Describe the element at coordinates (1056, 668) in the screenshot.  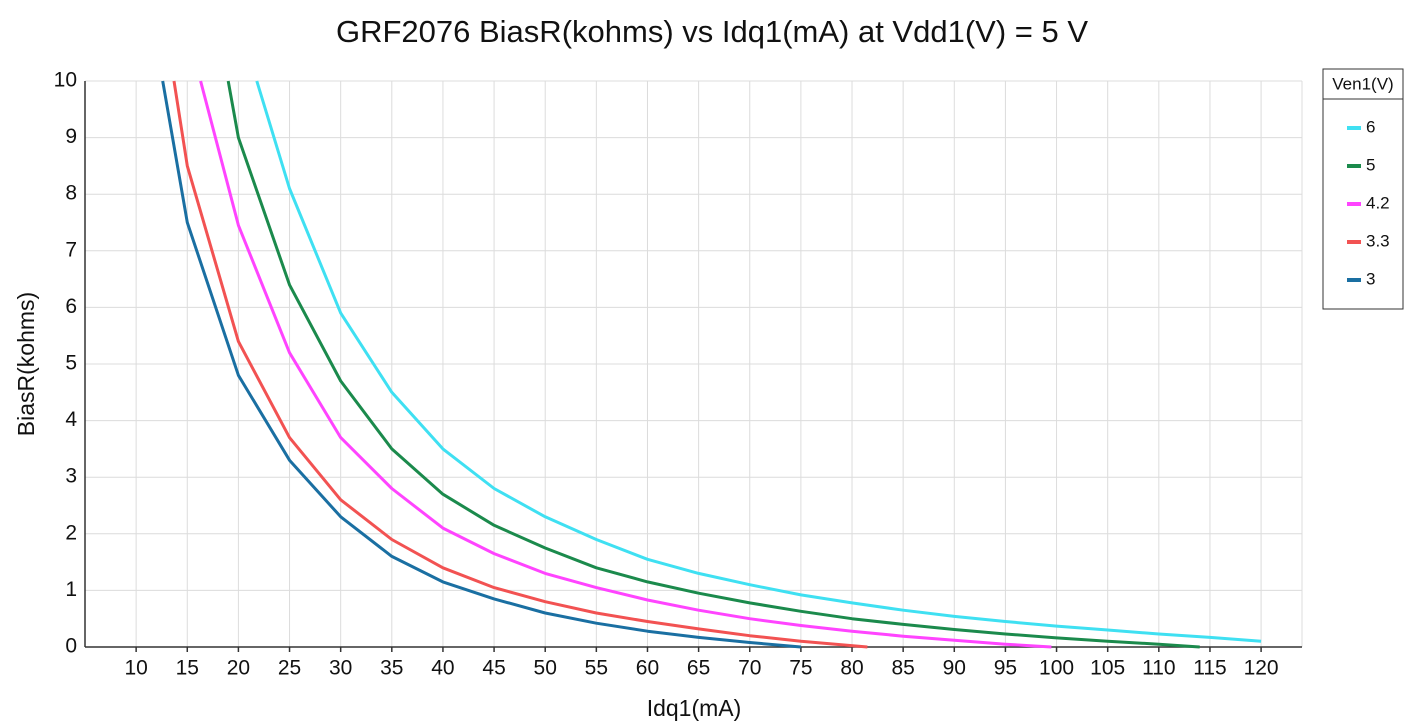
I see `x-tick-label: 100` at that location.